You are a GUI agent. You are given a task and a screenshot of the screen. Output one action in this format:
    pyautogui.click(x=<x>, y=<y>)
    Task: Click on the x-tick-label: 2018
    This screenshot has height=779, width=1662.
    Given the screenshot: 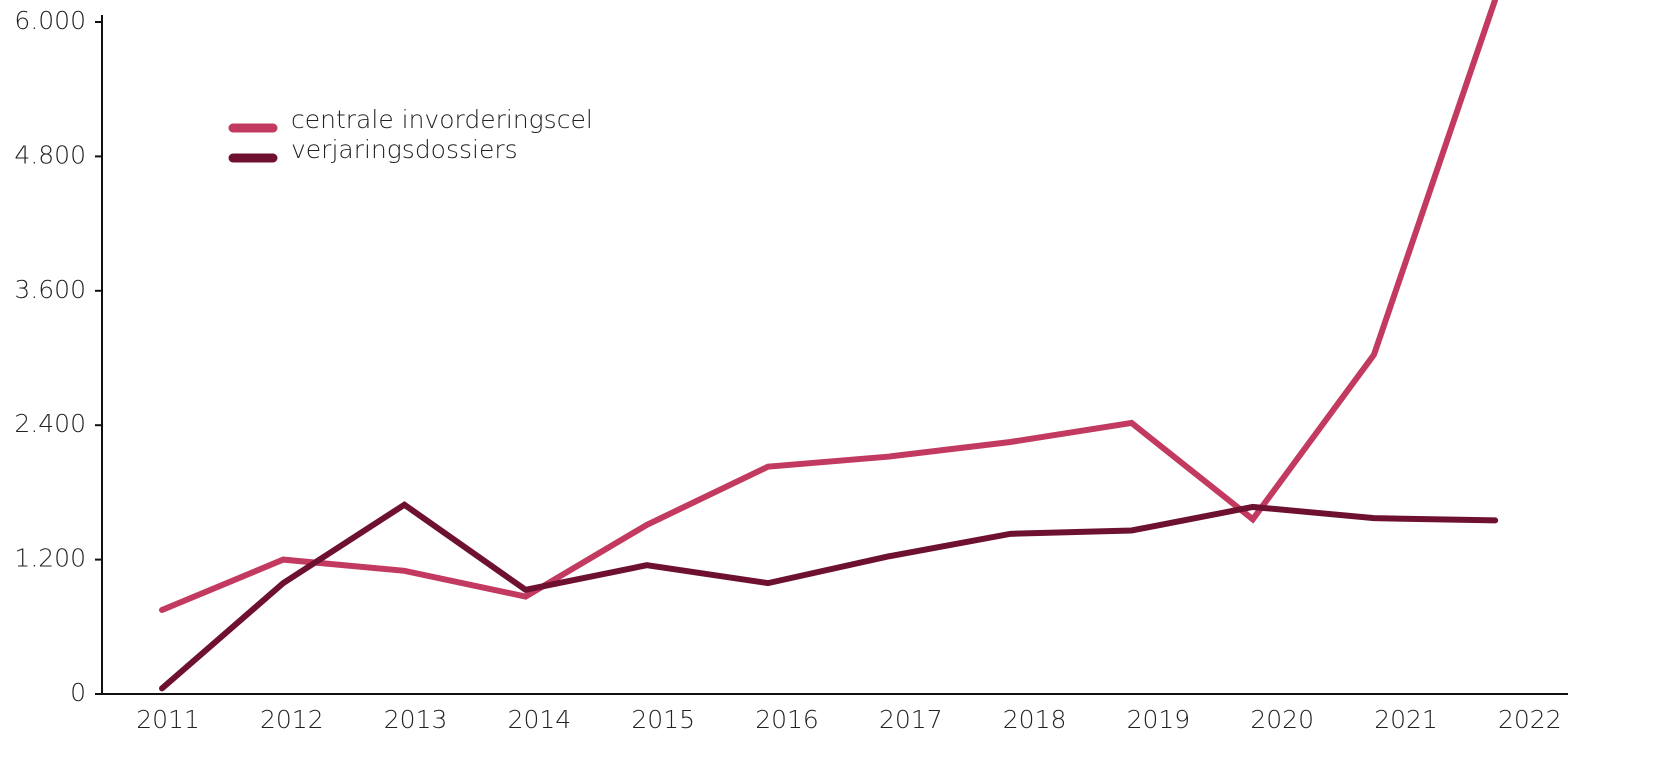 What is the action you would take?
    pyautogui.click(x=1035, y=719)
    